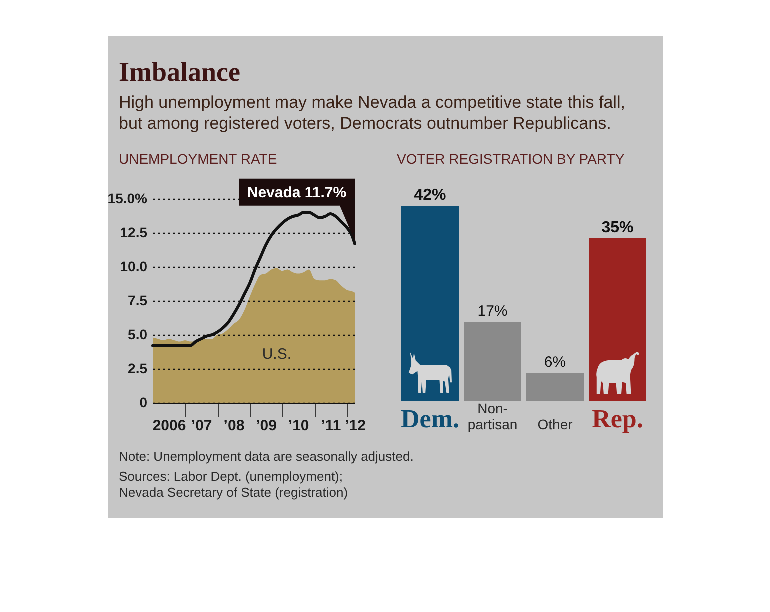  I want to click on x-tick-label: ’08, so click(234, 426).